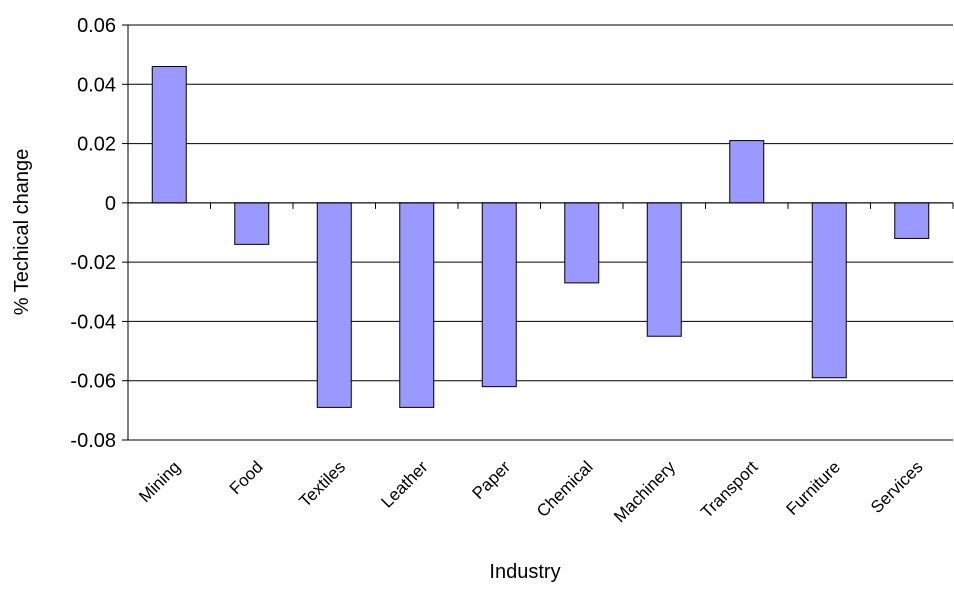 The image size is (954, 590). Describe the element at coordinates (96, 145) in the screenshot. I see `y-tick-label: 0.02` at that location.